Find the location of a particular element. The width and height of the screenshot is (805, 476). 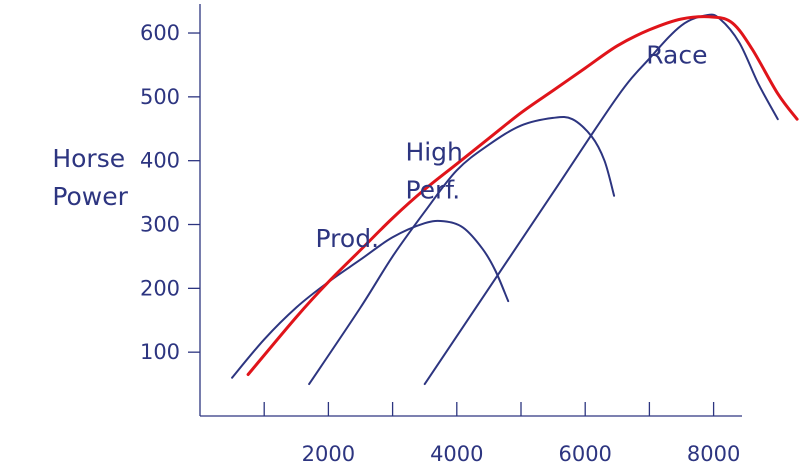

annotation-high-perf: High Perf. is located at coordinates (433, 171).